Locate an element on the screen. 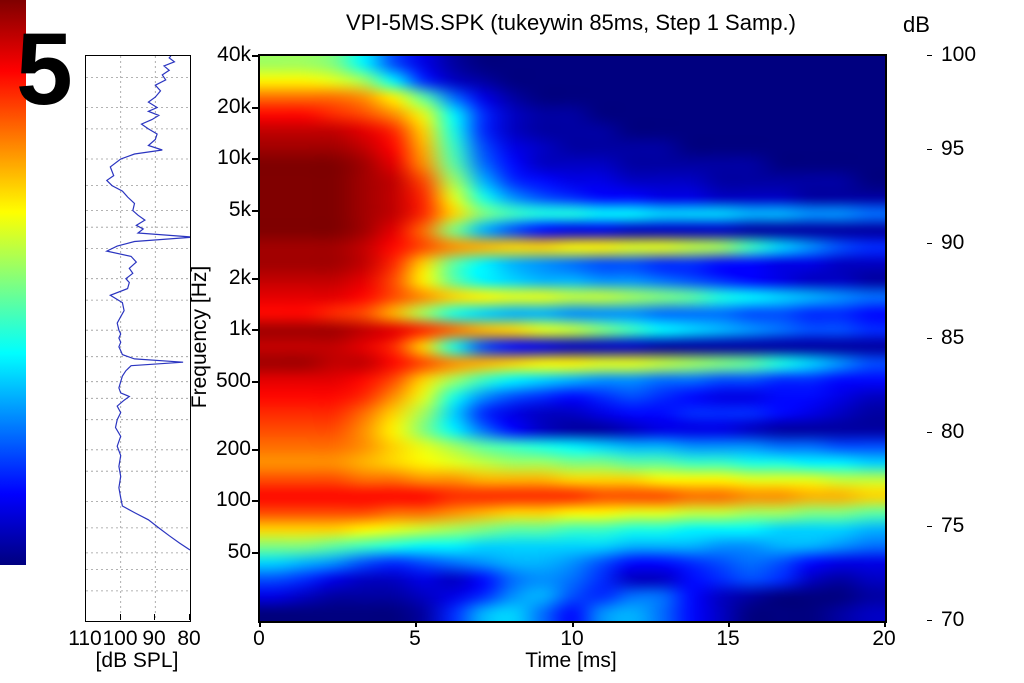 This screenshot has height=683, width=1024. colorbar-tick-label: 80 is located at coordinates (953, 431).